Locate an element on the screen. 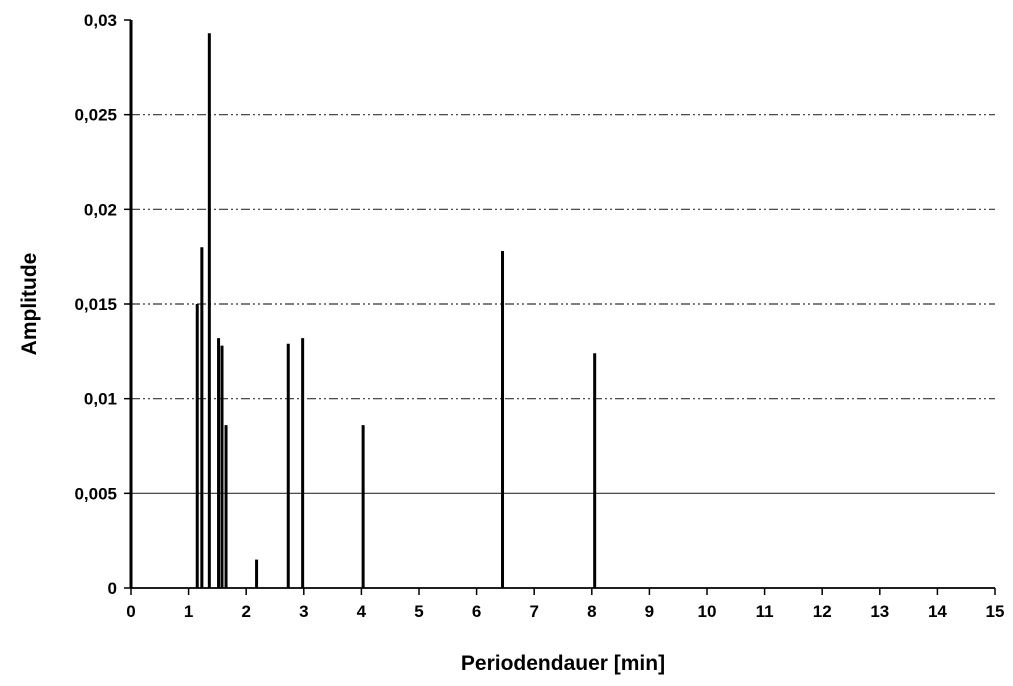  x-tick-label: 9 is located at coordinates (649, 611).